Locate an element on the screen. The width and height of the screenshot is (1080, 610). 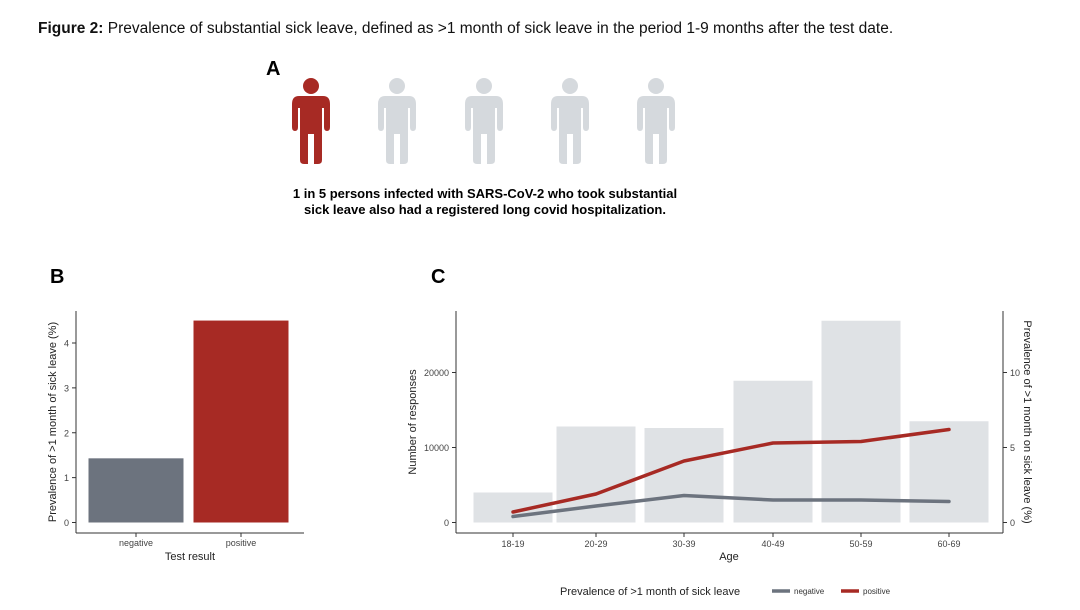
c-right-tick-label: 0 is located at coordinates (1012, 523).